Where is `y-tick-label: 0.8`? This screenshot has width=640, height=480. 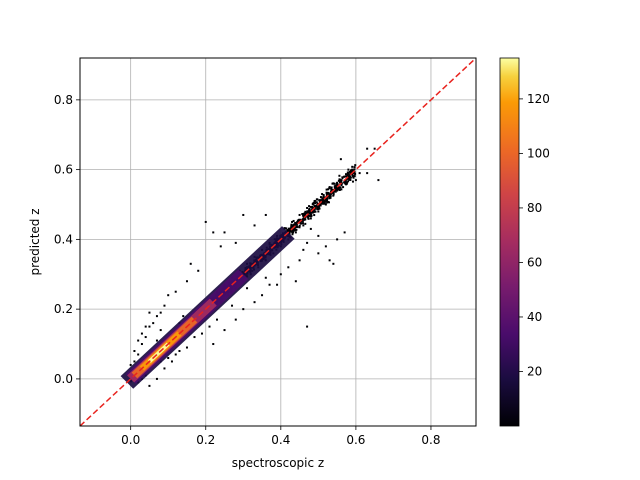 y-tick-label: 0.8 is located at coordinates (63, 100).